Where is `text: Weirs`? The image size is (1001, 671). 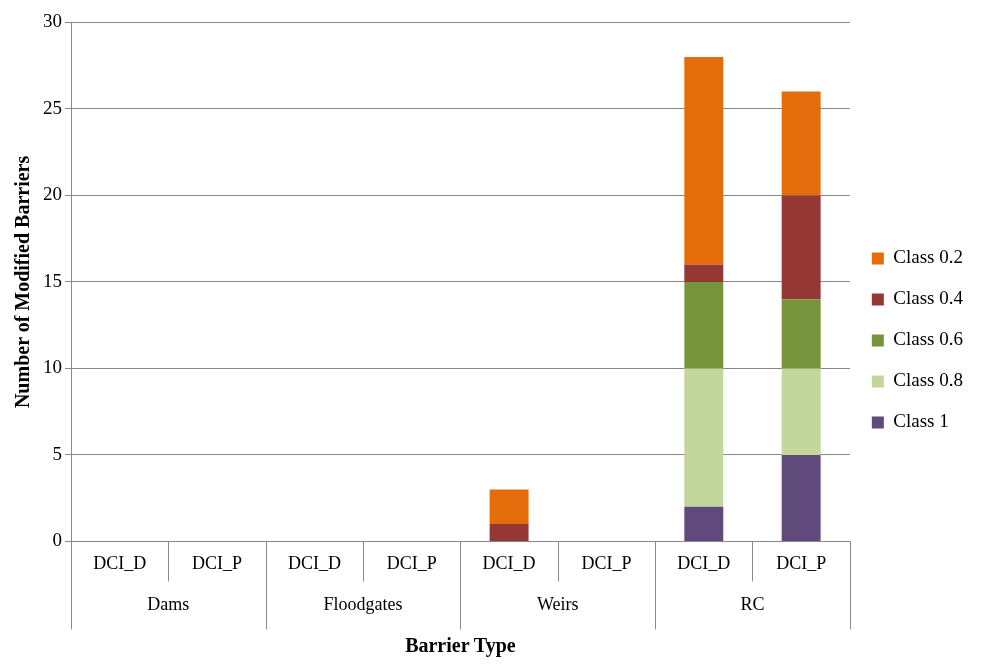 text: Weirs is located at coordinates (557, 604).